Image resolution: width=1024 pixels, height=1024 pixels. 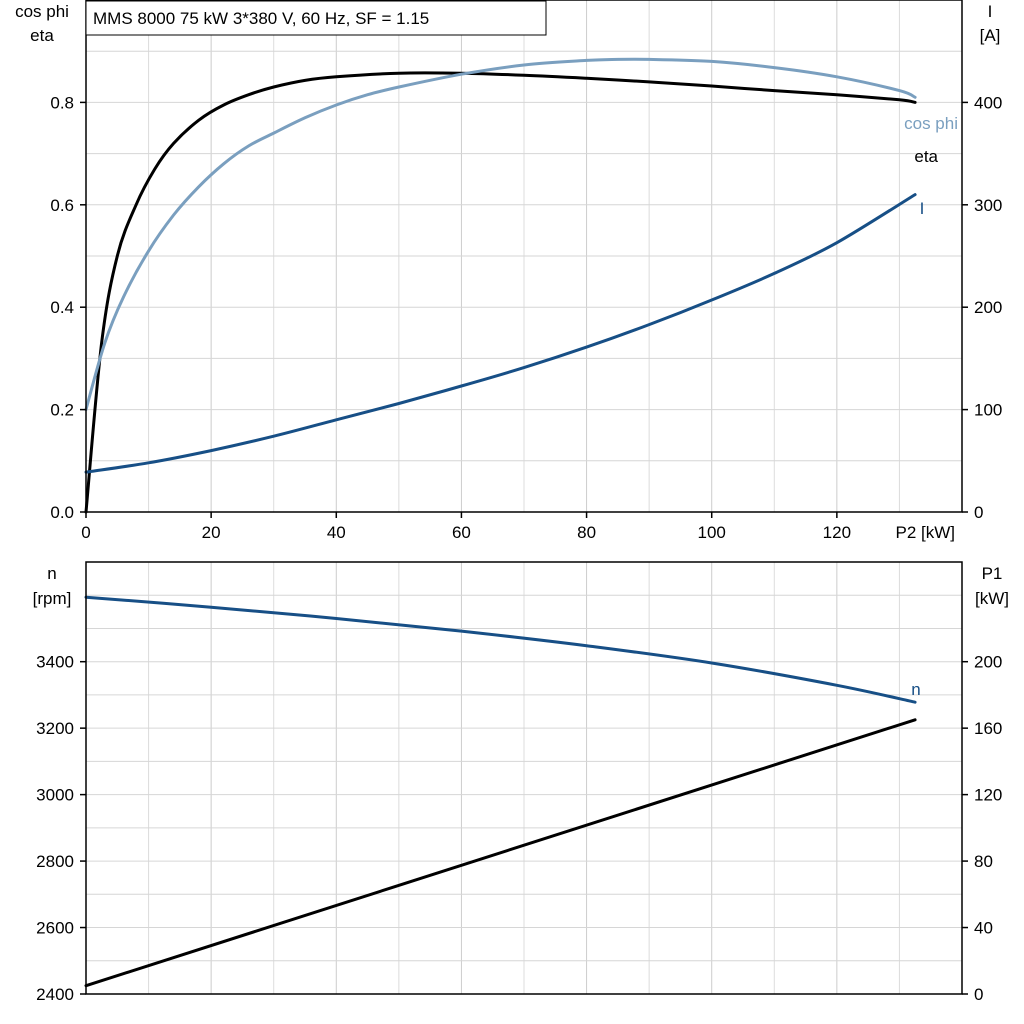 I want to click on series-label-current: I, so click(x=922, y=208).